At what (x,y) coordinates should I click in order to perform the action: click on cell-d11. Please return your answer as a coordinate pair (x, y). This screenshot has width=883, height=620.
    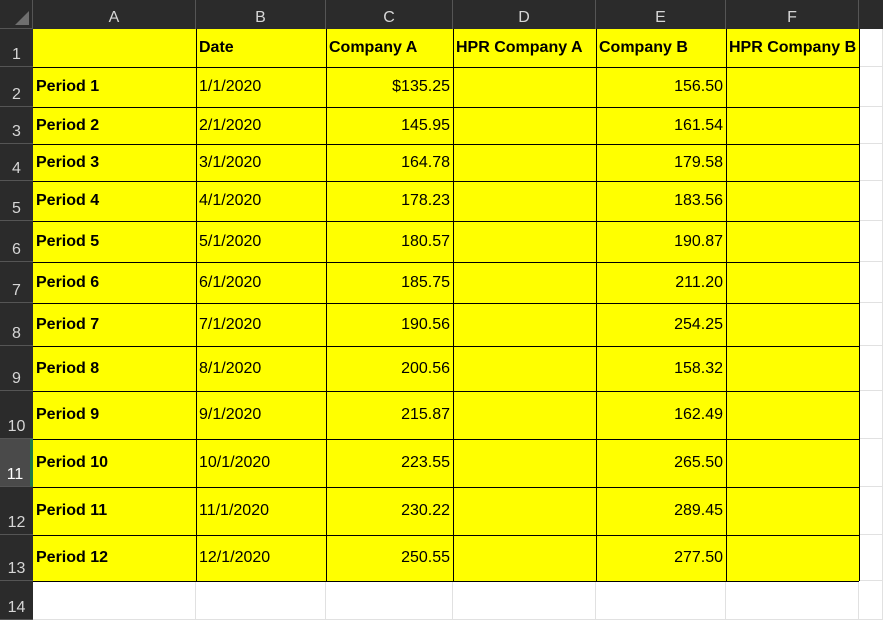
    Looking at the image, I should click on (524, 463).